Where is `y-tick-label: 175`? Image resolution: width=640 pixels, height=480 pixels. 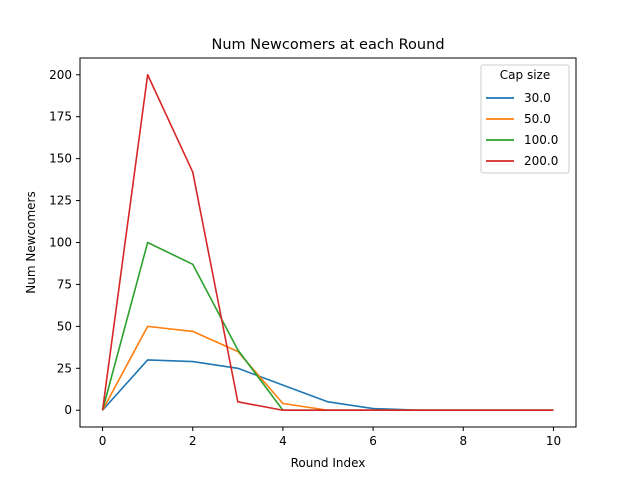
y-tick-label: 175 is located at coordinates (60, 117).